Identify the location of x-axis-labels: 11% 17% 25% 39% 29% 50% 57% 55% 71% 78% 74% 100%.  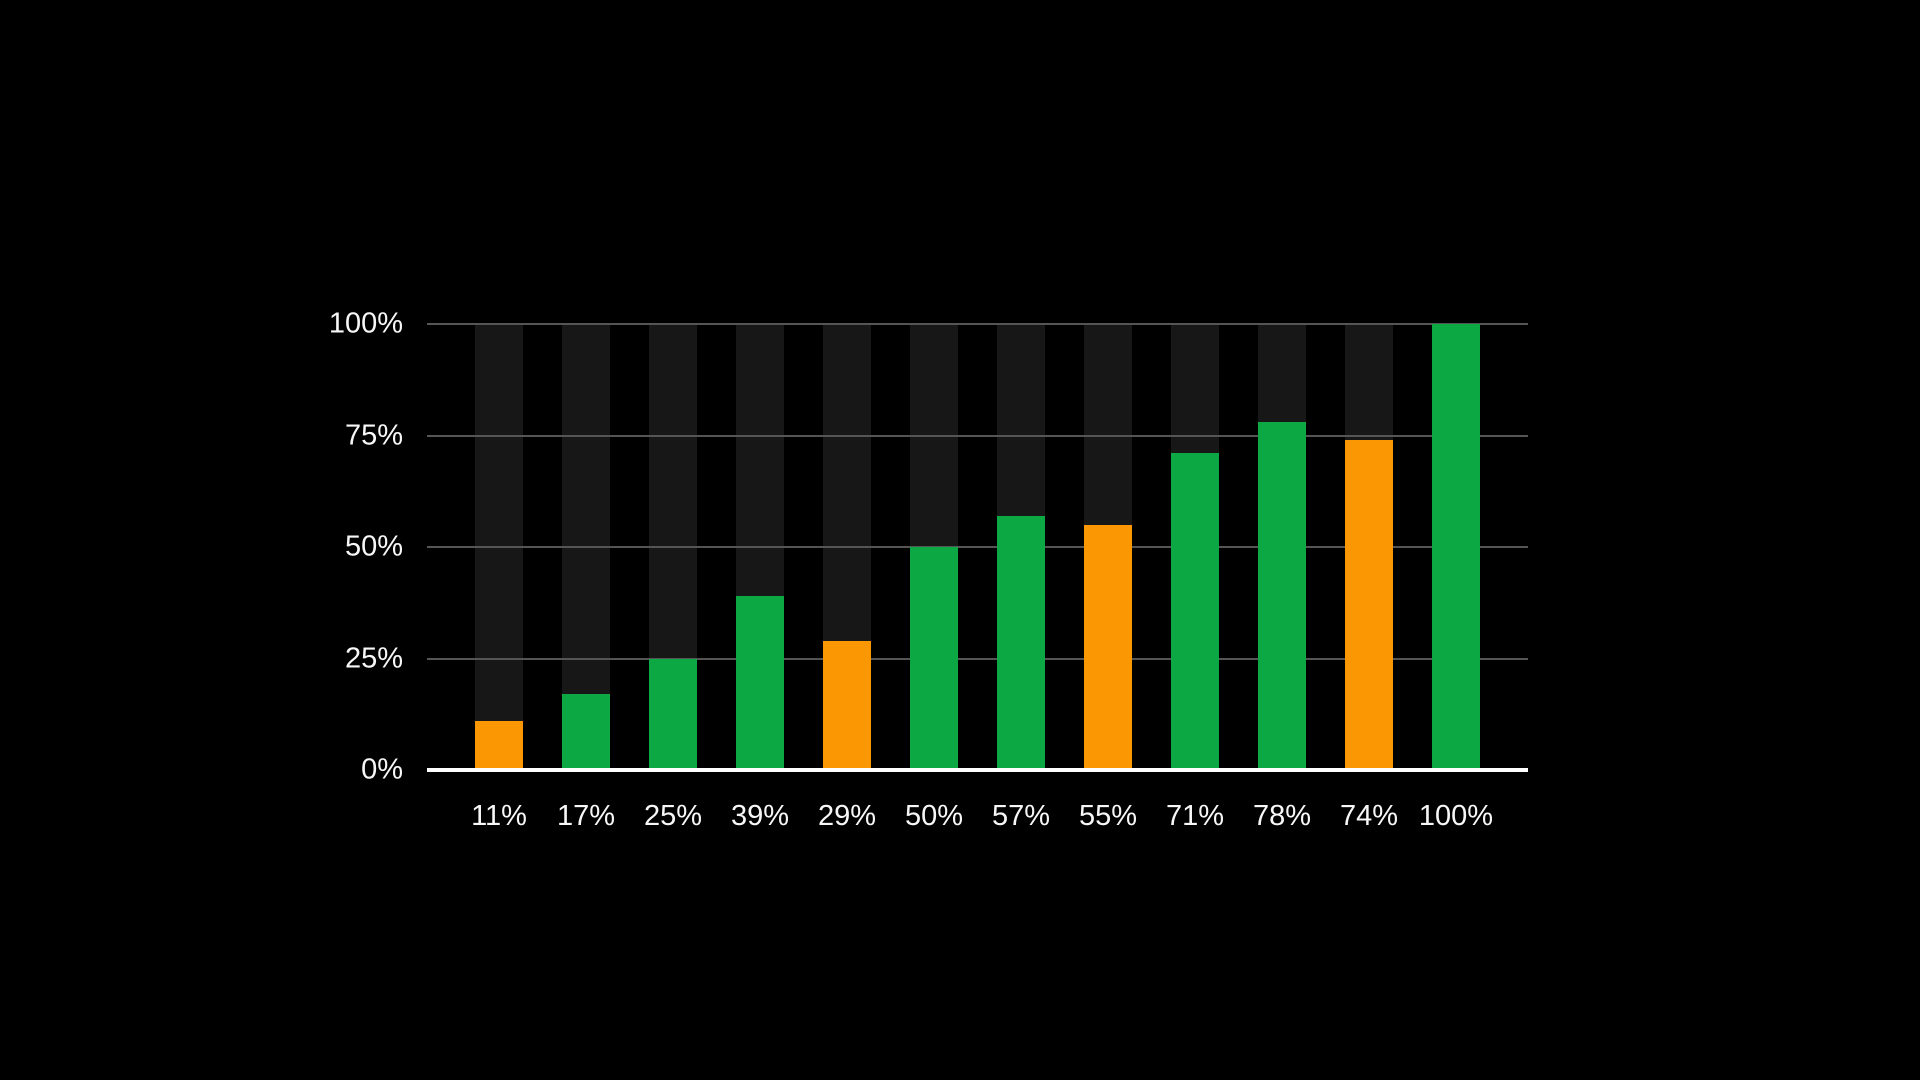
(977, 816).